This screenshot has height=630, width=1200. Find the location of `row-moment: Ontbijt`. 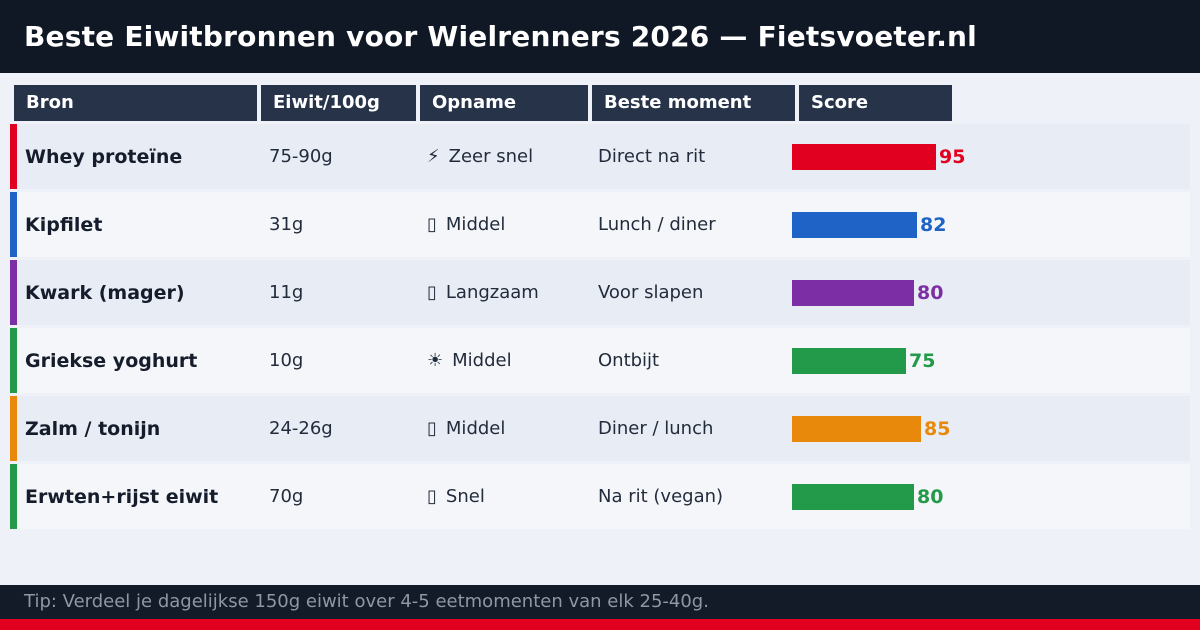

row-moment: Ontbijt is located at coordinates (629, 360).